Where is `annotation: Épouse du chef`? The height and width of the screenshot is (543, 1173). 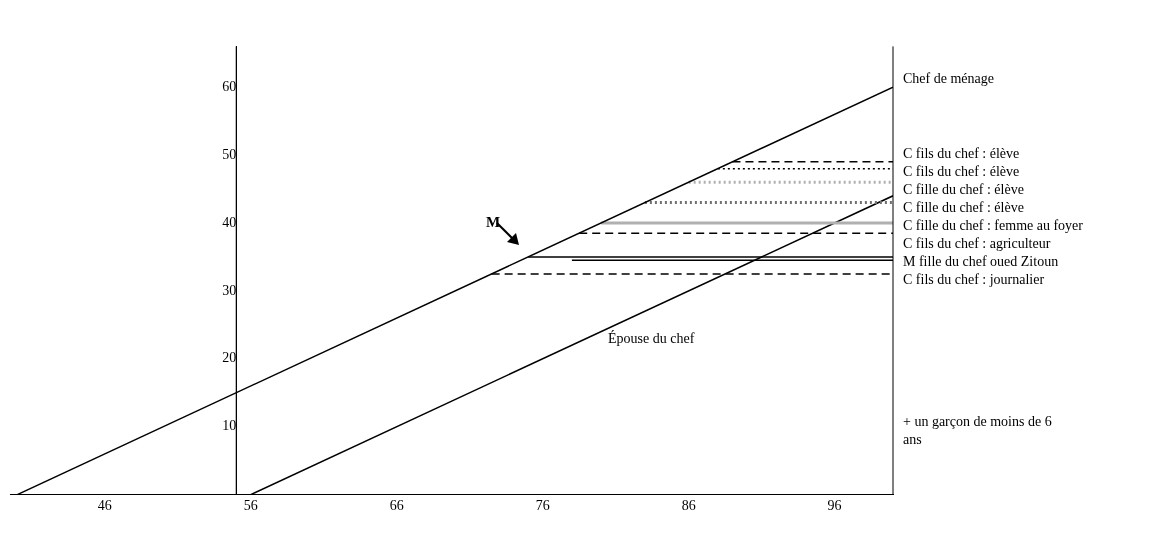
annotation: Épouse du chef is located at coordinates (652, 339).